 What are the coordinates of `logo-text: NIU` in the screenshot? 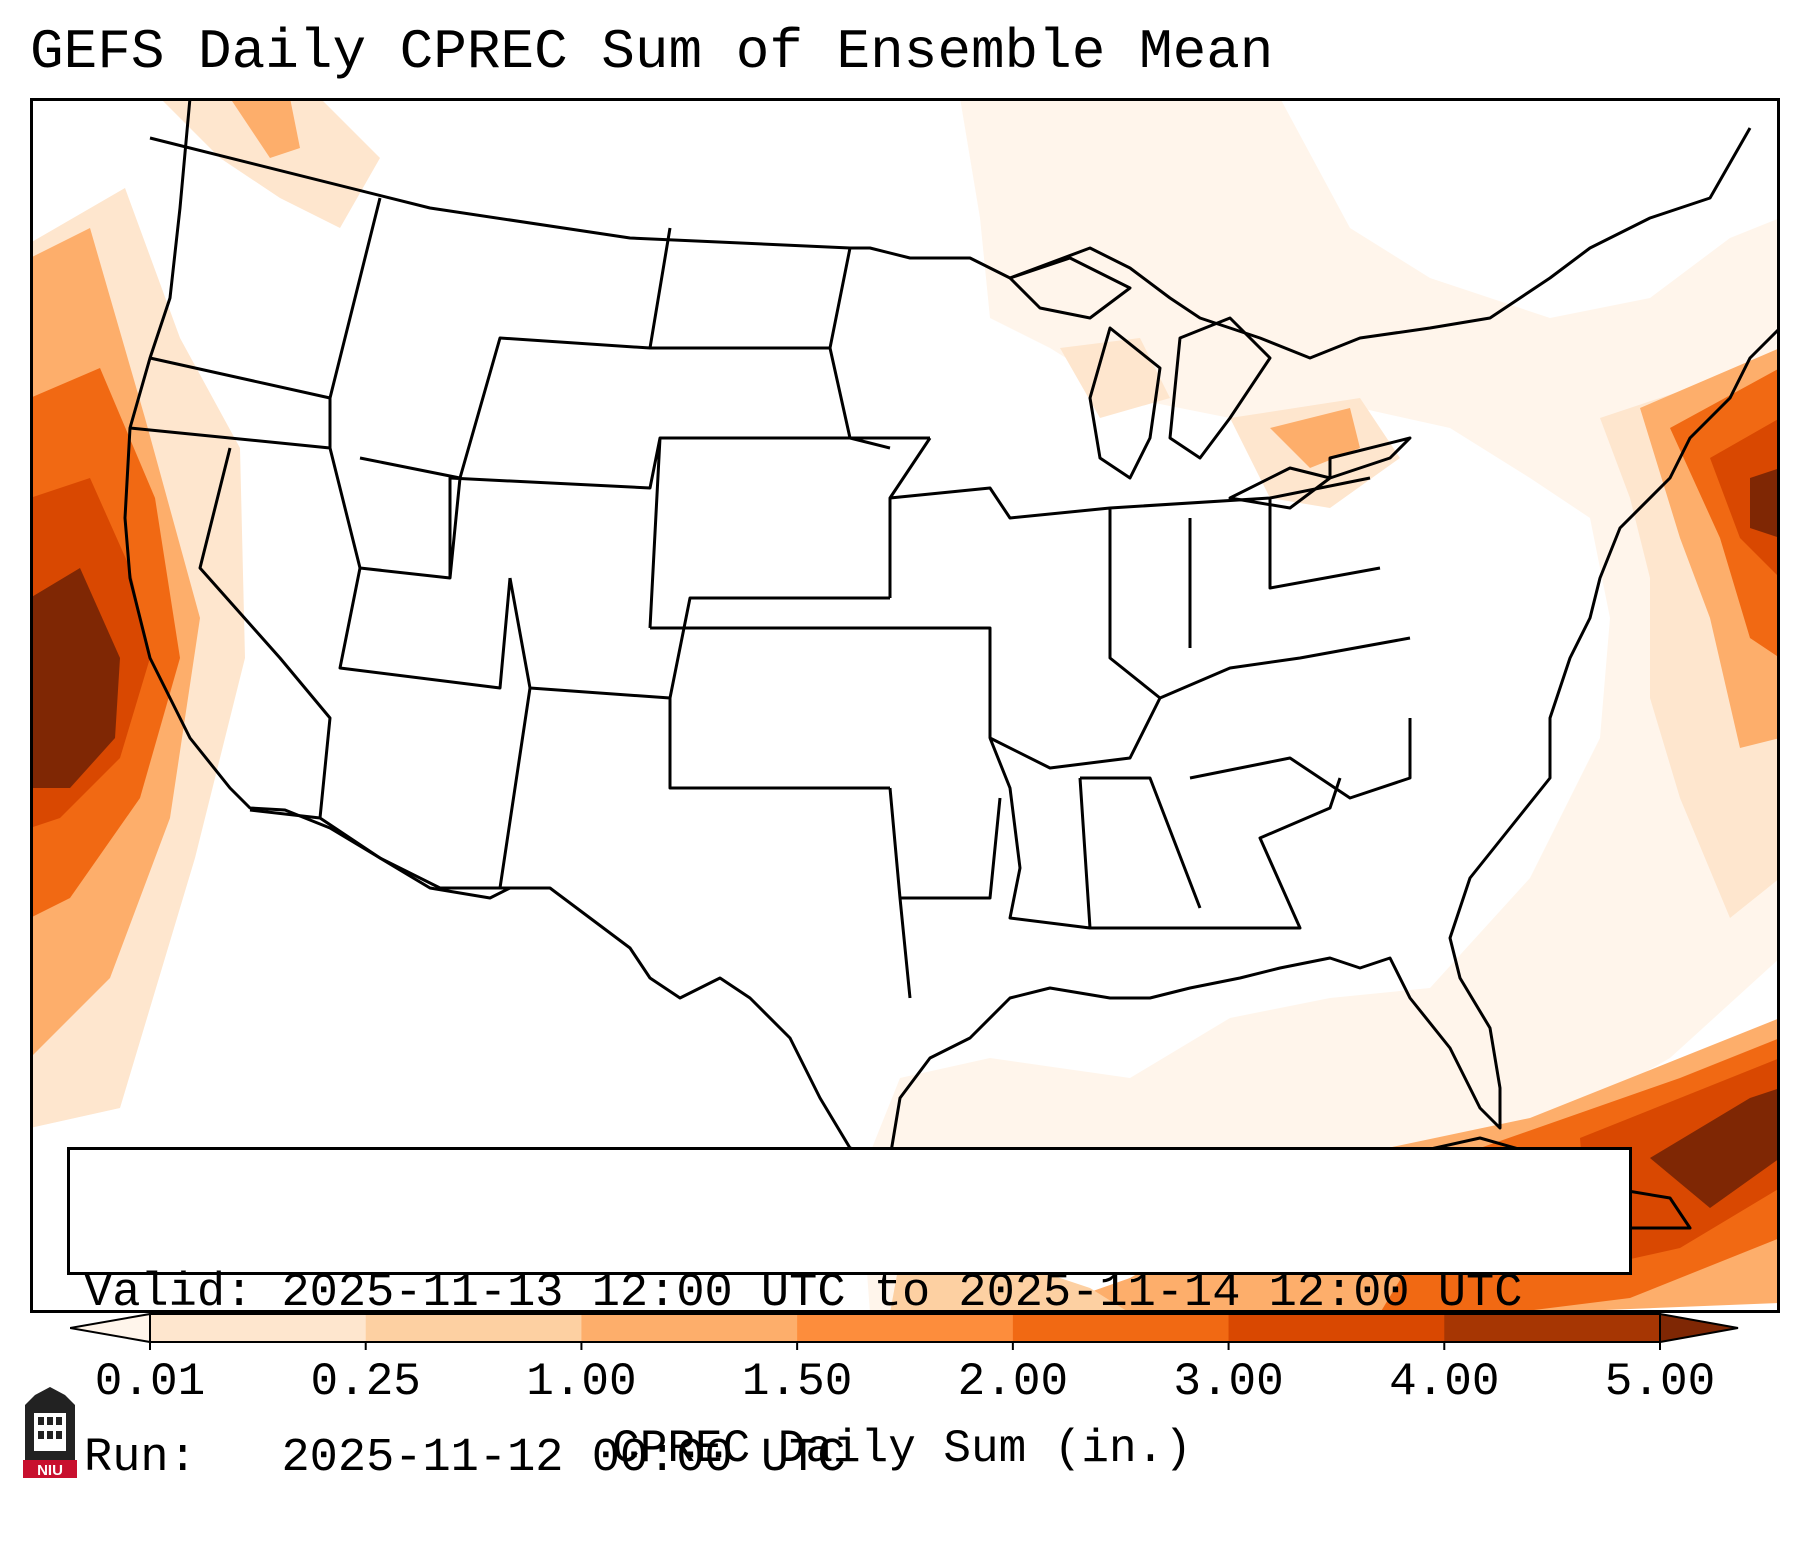 It's located at (50, 1470).